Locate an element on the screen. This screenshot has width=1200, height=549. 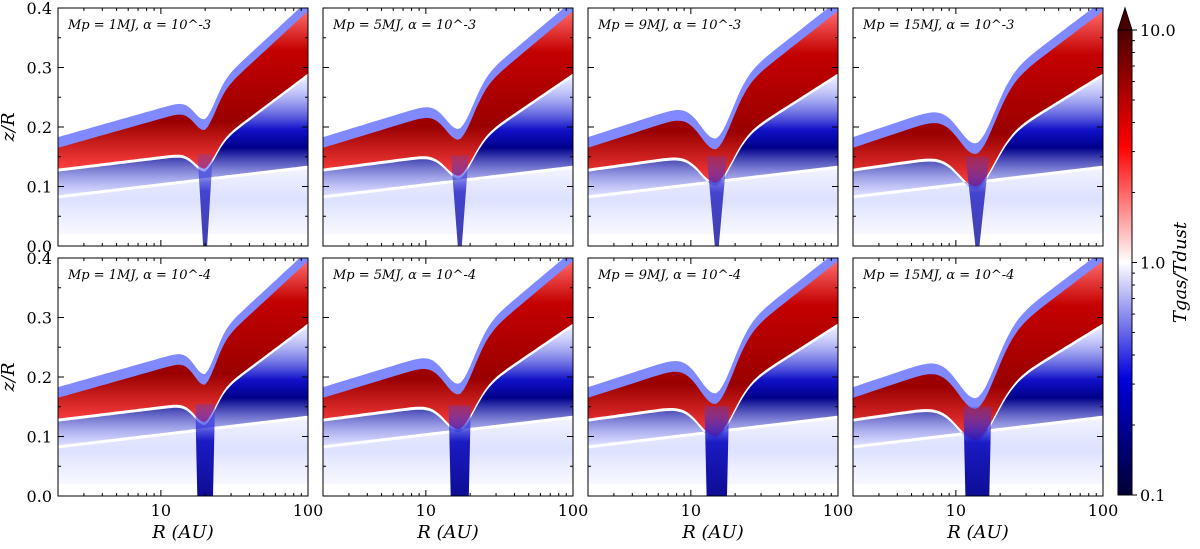
panel-annotation: Mp = 9MJ, α = 10^-4 is located at coordinates (669, 275).